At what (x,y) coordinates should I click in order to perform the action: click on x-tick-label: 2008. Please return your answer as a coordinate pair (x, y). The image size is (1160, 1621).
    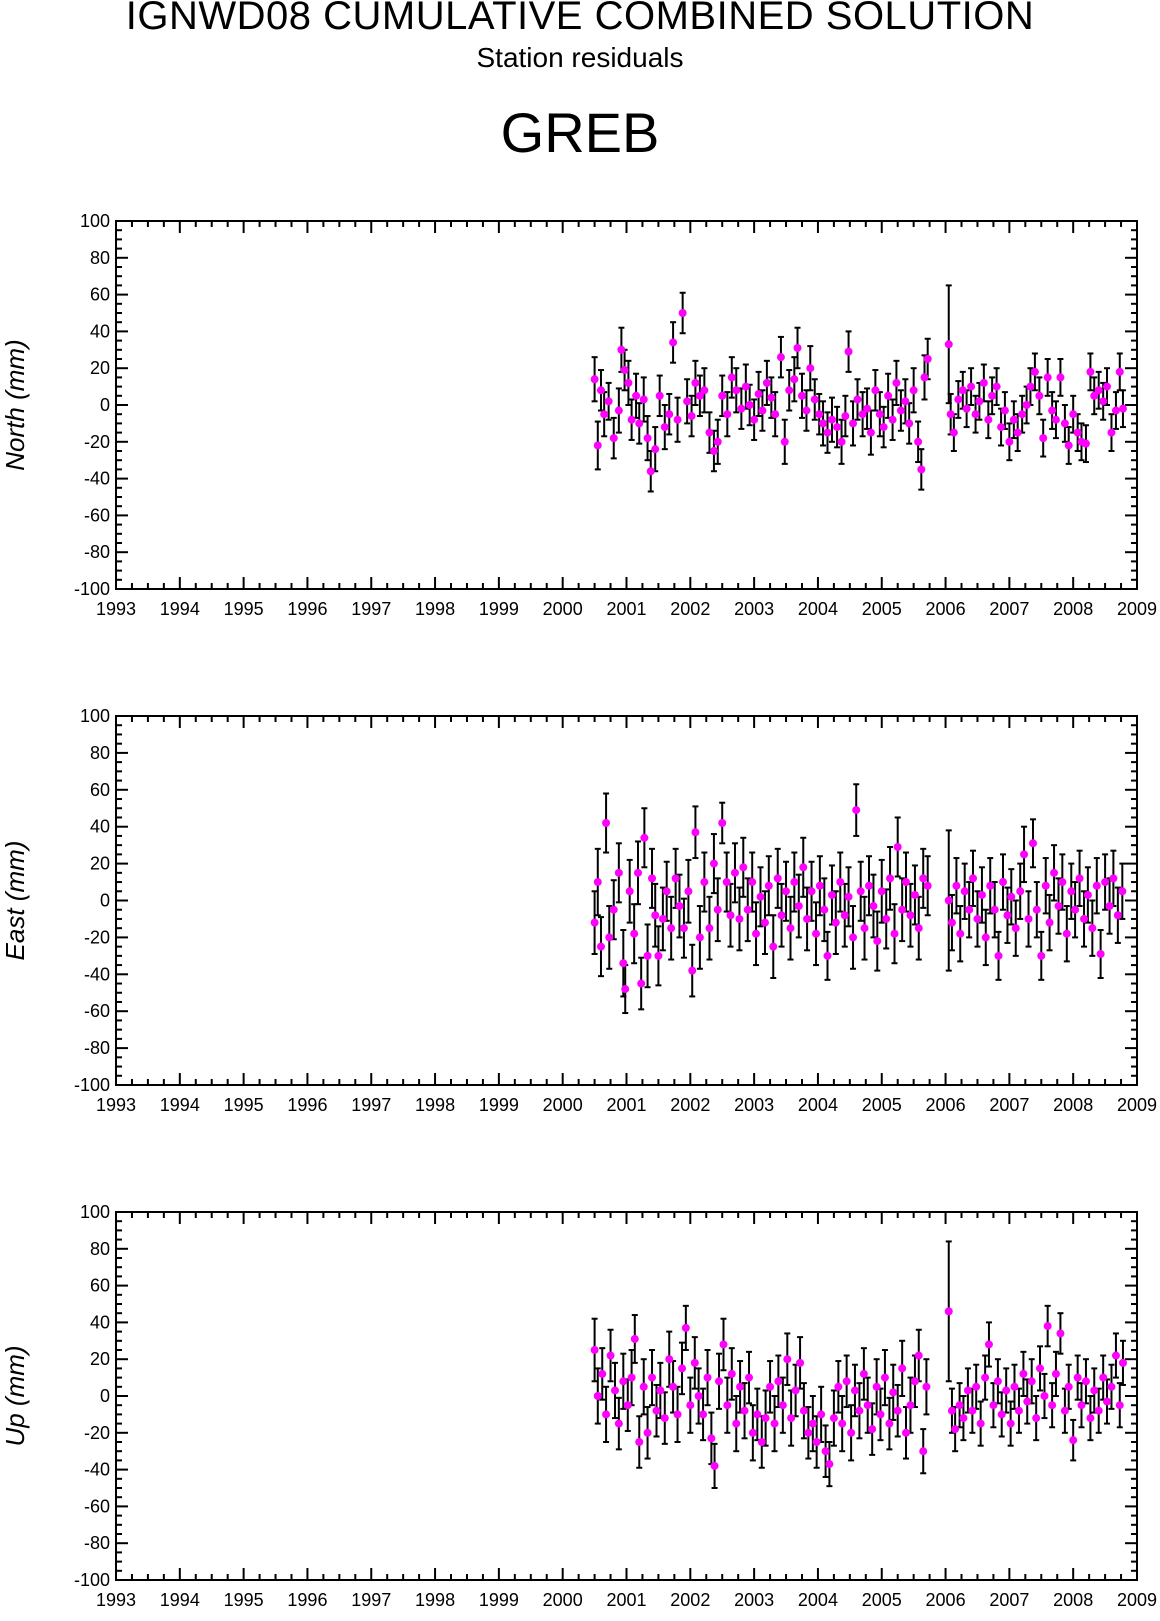
    Looking at the image, I should click on (1073, 1105).